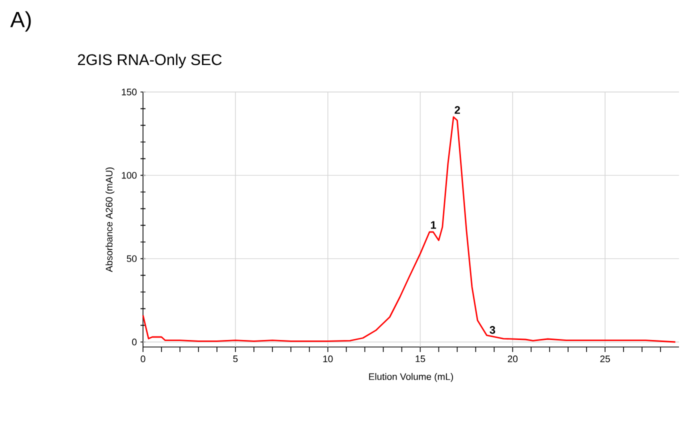  I want to click on y-tick-label: 100, so click(129, 175).